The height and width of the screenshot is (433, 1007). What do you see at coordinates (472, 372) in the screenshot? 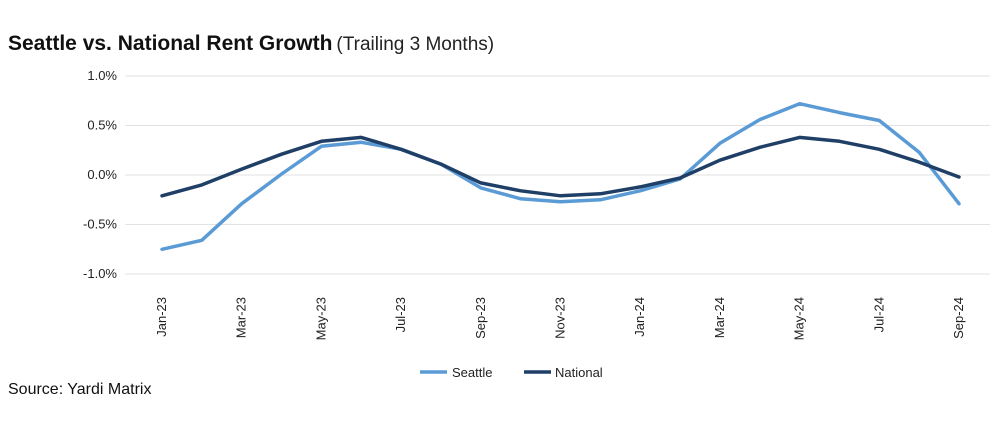
I see `legend-label-seattle: Seattle` at bounding box center [472, 372].